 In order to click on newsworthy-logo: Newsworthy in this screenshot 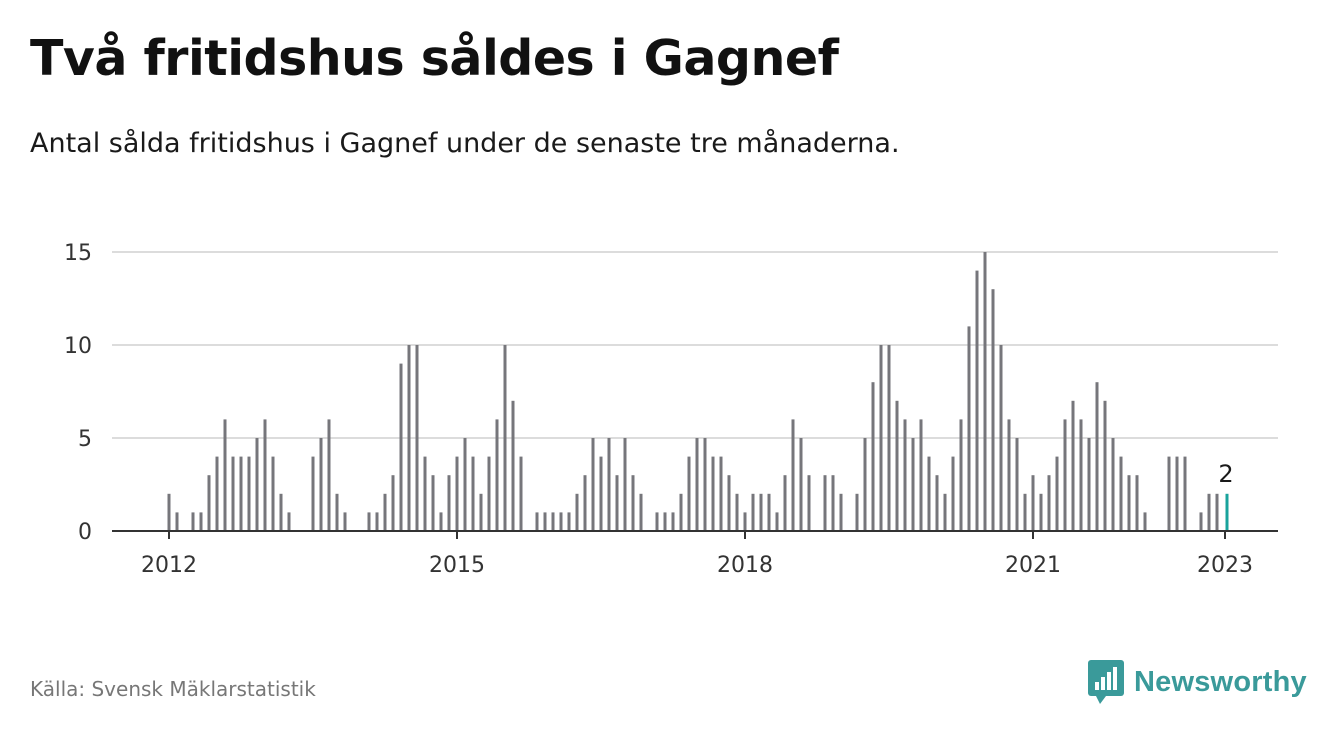, I will do `click(1197, 682)`.